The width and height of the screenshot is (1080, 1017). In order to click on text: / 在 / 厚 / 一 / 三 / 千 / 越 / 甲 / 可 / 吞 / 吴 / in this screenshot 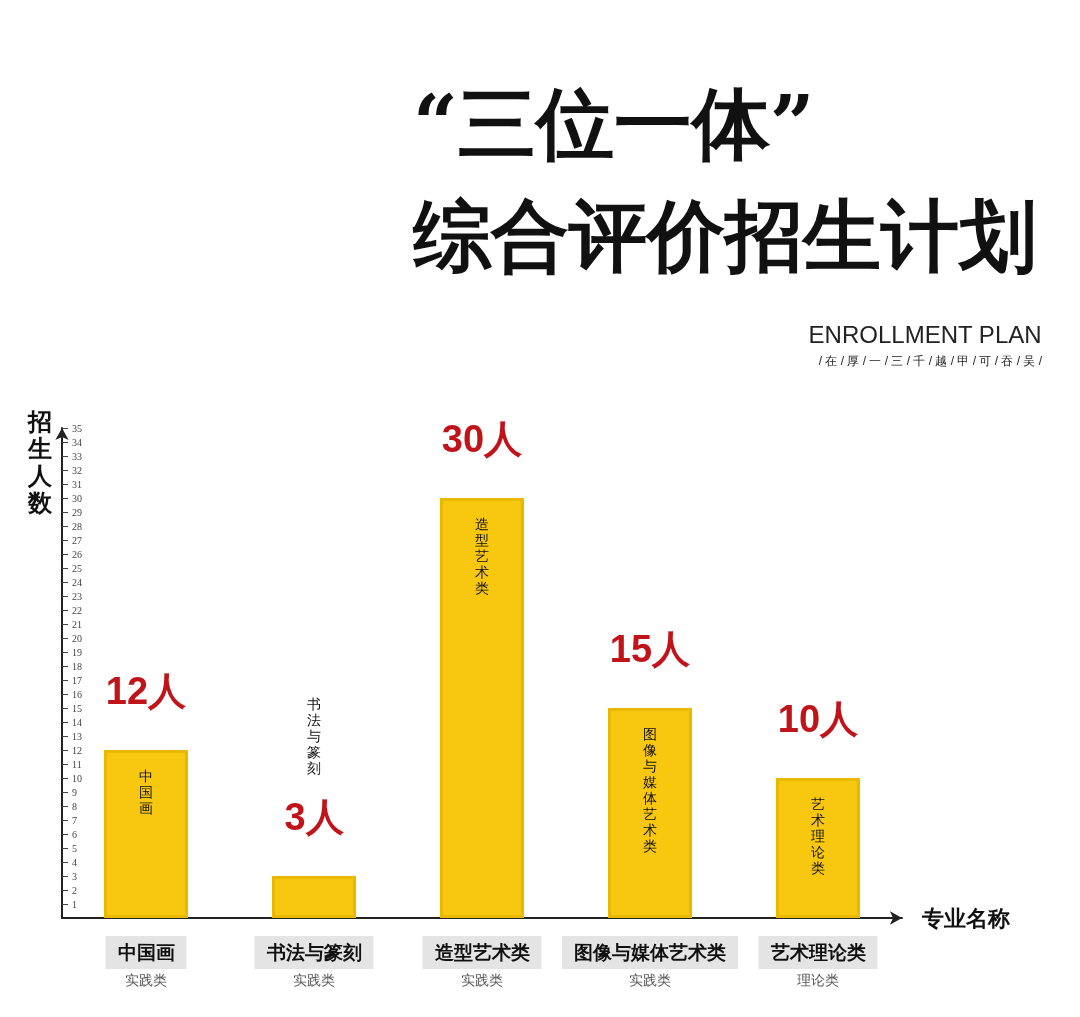, I will do `click(930, 361)`.